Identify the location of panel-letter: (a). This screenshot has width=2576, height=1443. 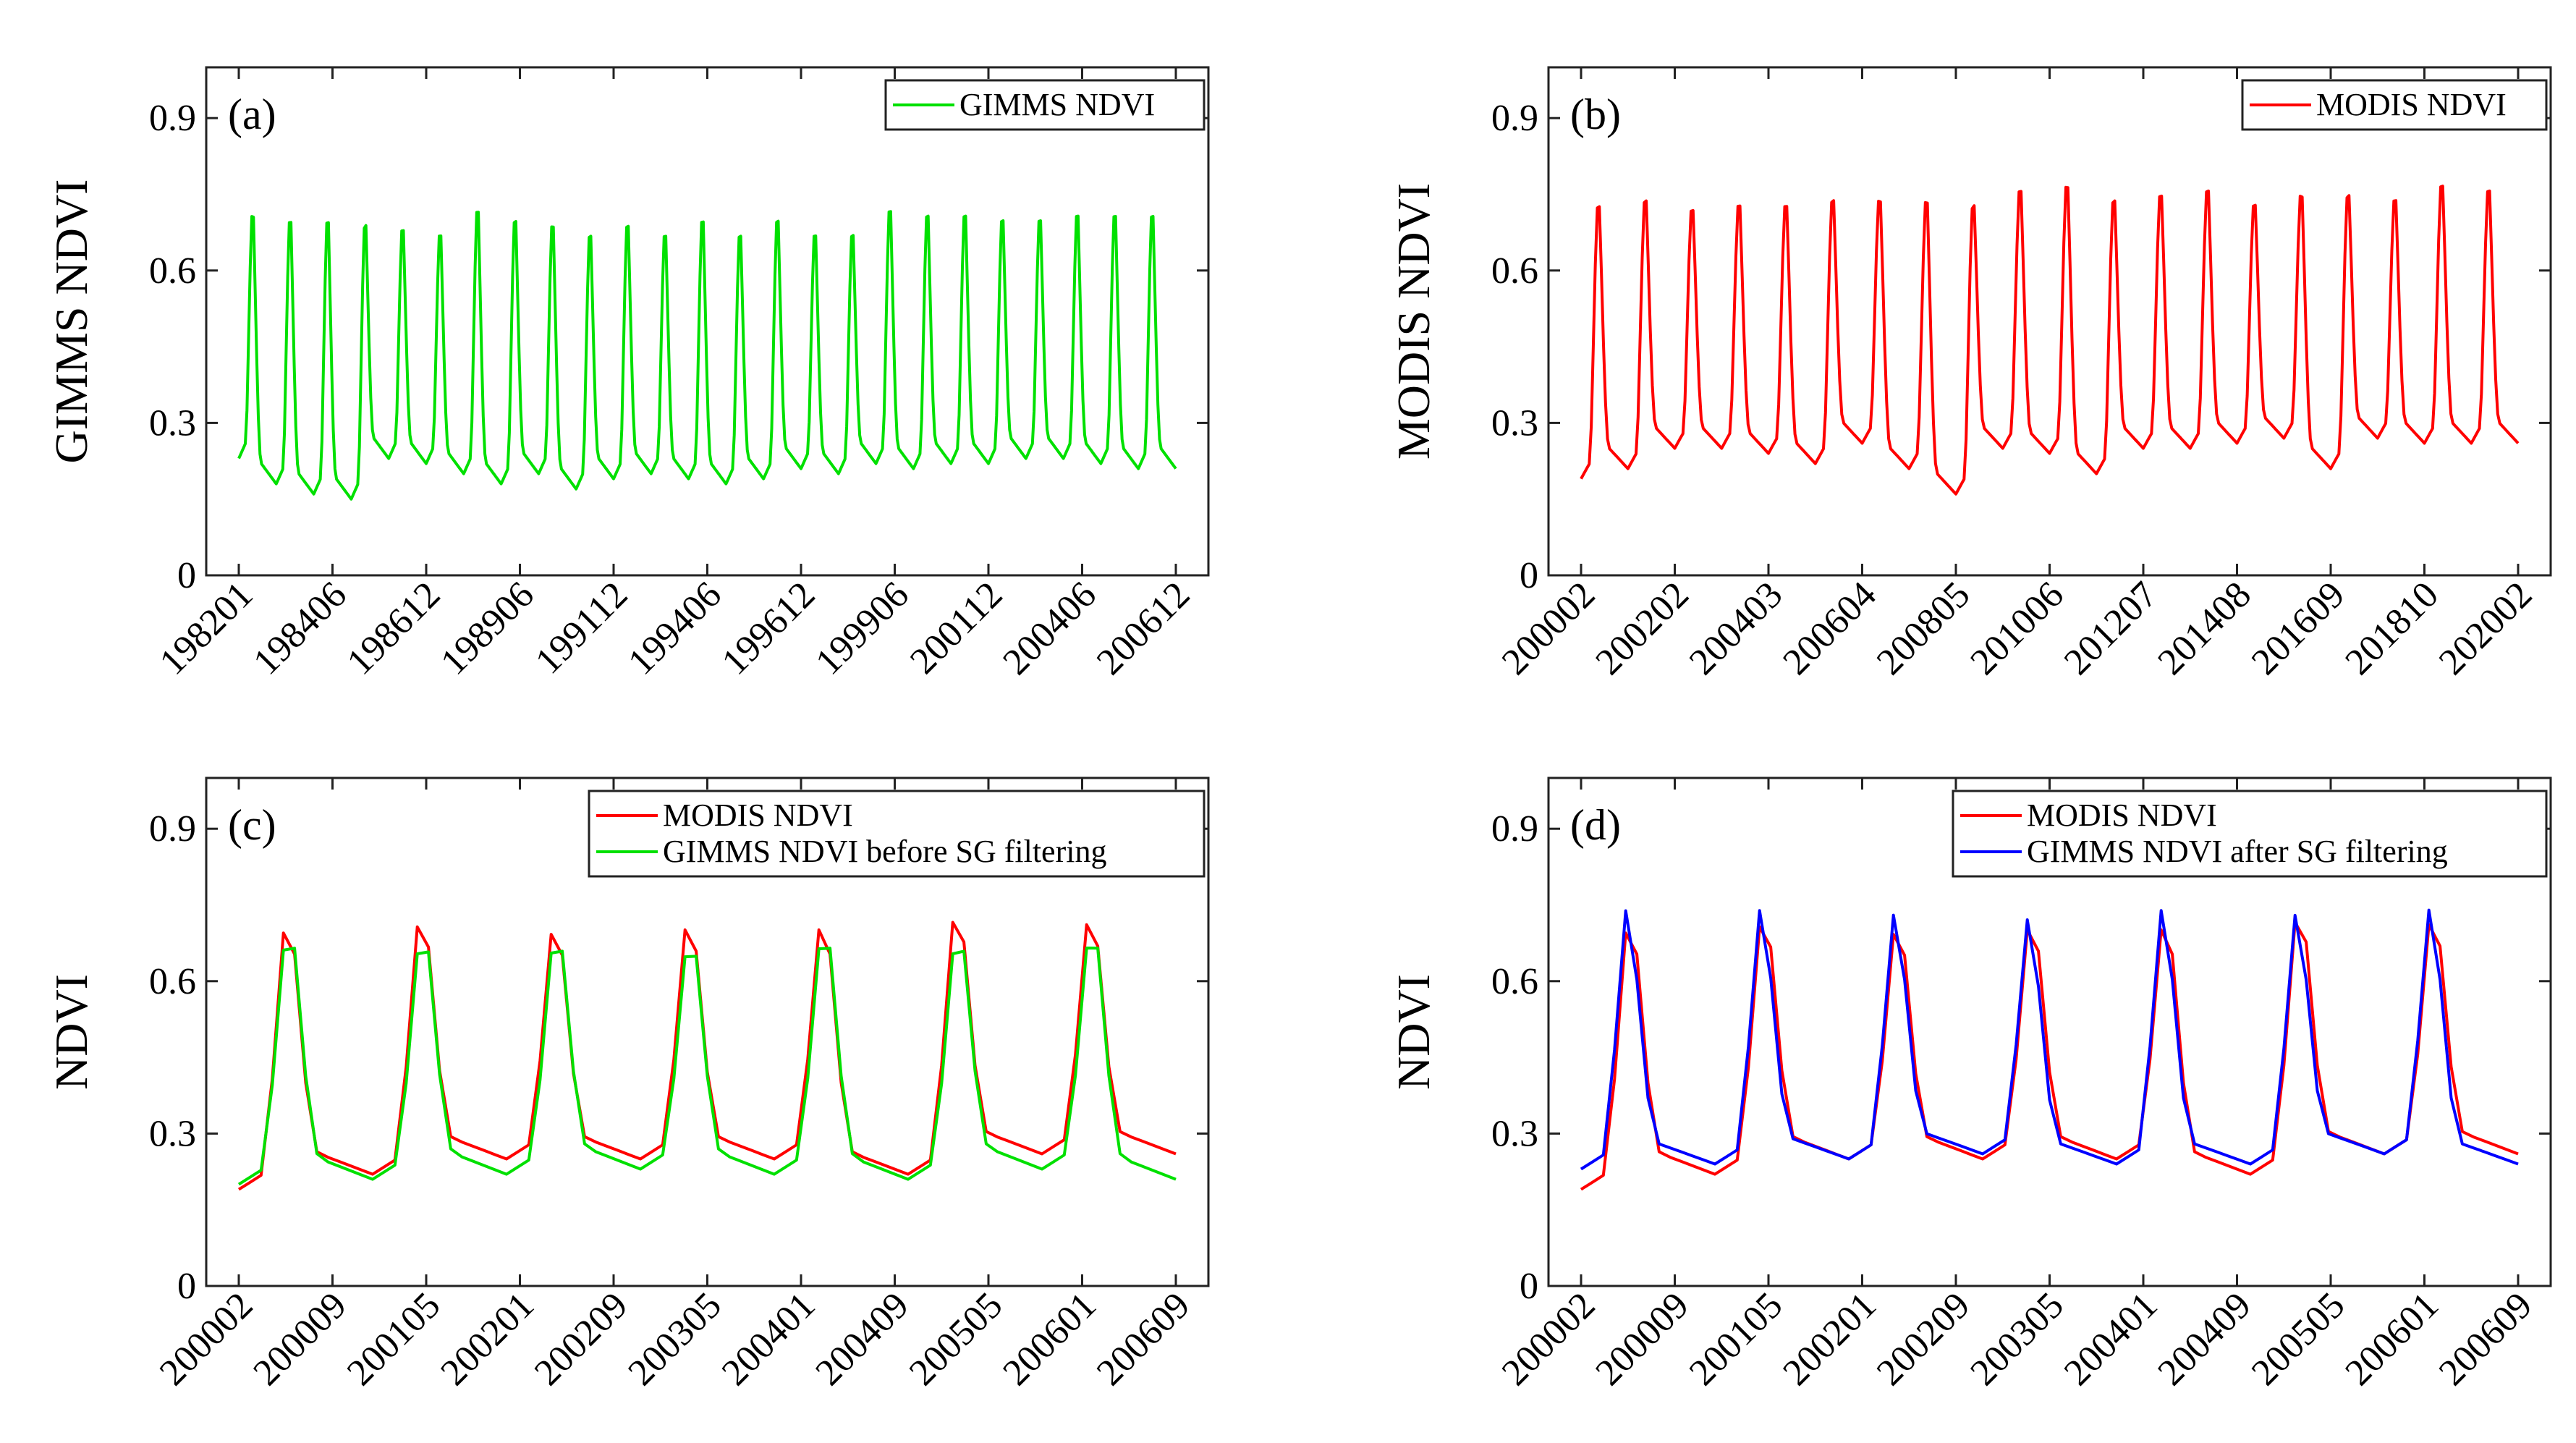
(252, 114).